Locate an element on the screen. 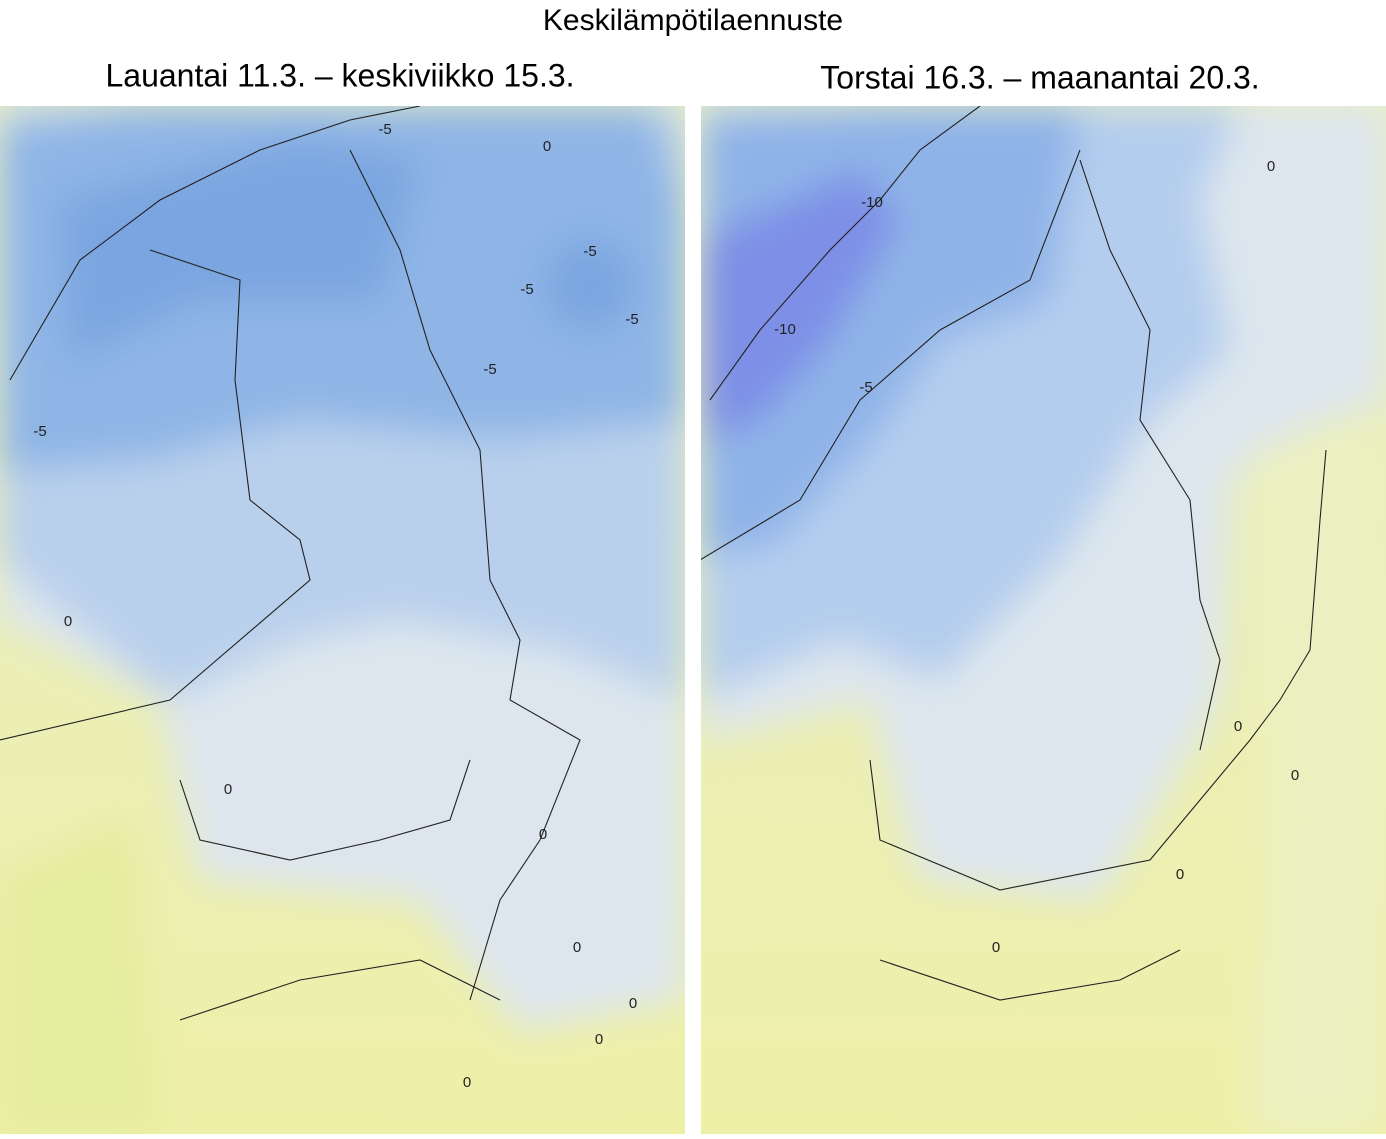 The height and width of the screenshot is (1139, 1386). title: Keskilämpötilaennuste is located at coordinates (693, 20).